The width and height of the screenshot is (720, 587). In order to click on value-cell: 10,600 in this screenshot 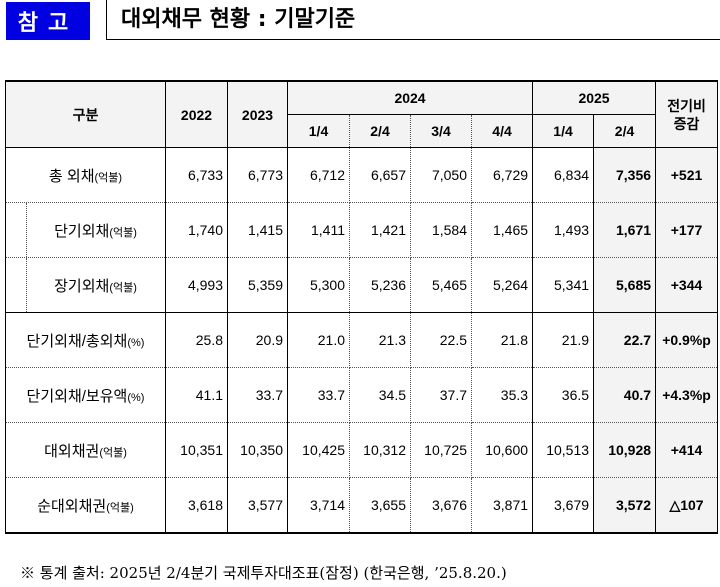, I will do `click(502, 450)`.